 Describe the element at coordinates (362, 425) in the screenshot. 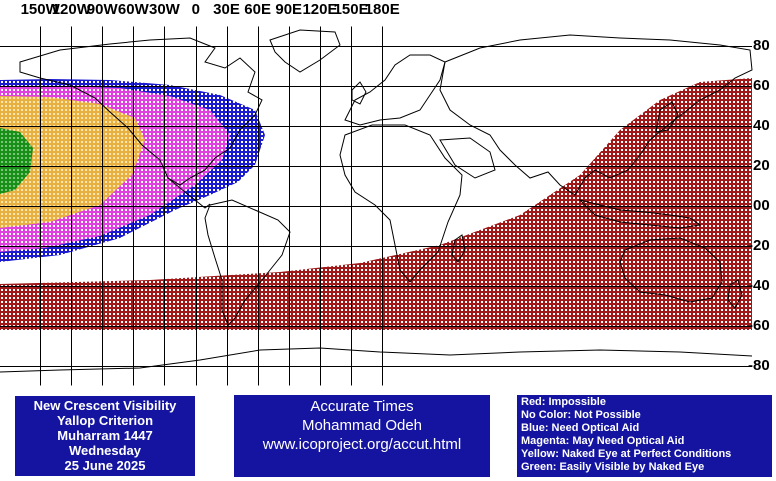

I see `credit-author: Mohammad Odeh` at that location.